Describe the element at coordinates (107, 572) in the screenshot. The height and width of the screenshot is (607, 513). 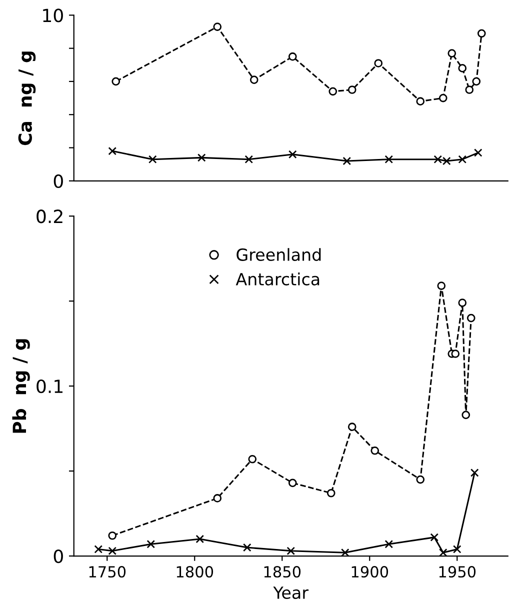
I see `x-tick-label: 1750` at that location.